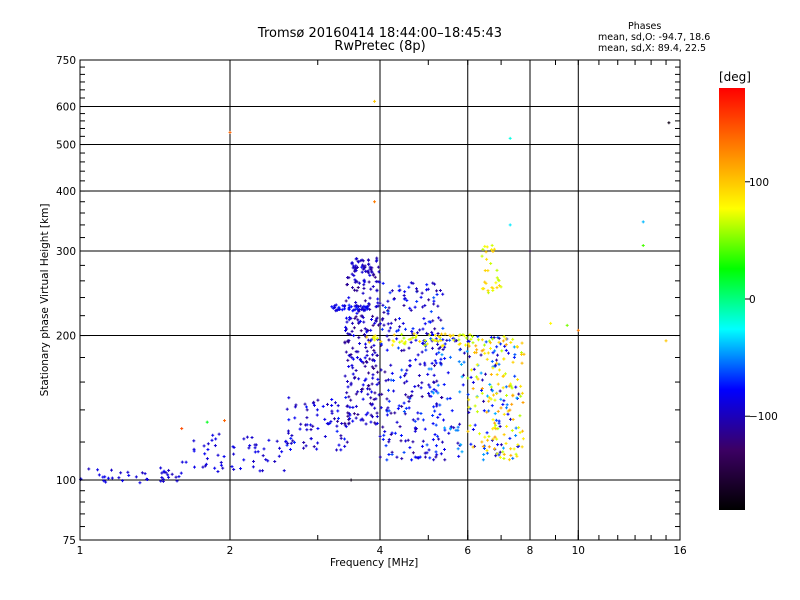 Image resolution: width=800 pixels, height=600 pixels. I want to click on colorbar-unit-label: [deg], so click(735, 77).